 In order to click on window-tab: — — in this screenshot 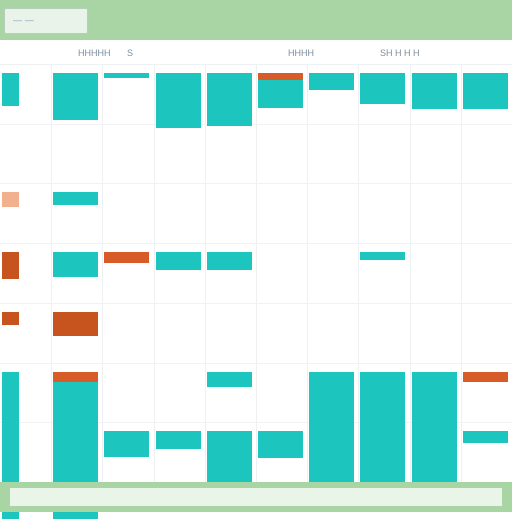, I will do `click(46, 21)`.